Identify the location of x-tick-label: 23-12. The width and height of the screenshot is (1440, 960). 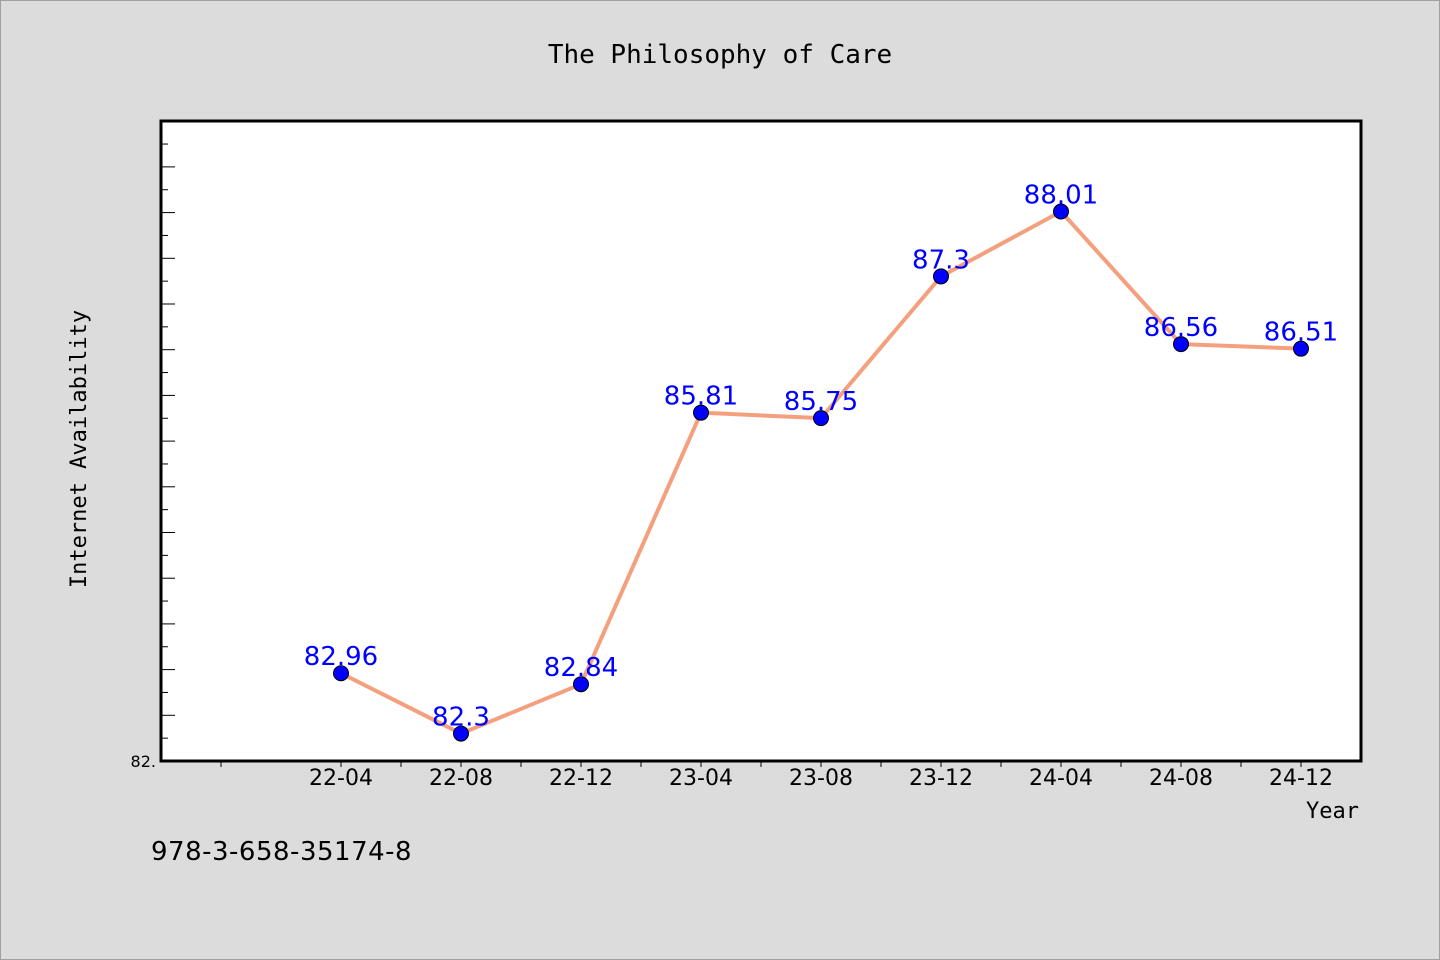
(941, 778).